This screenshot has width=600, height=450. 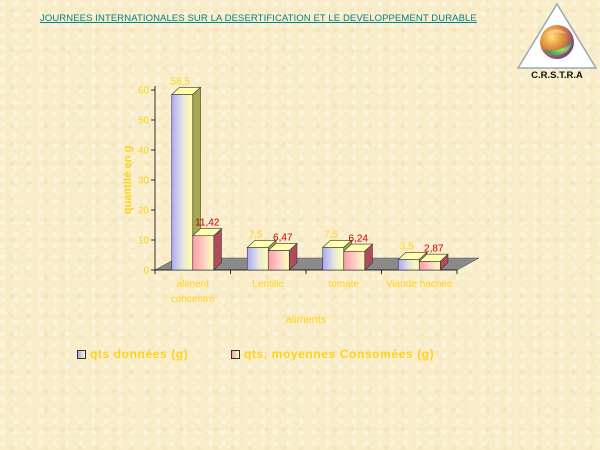 What do you see at coordinates (434, 248) in the screenshot?
I see `data-label-series-2: 2,87` at bounding box center [434, 248].